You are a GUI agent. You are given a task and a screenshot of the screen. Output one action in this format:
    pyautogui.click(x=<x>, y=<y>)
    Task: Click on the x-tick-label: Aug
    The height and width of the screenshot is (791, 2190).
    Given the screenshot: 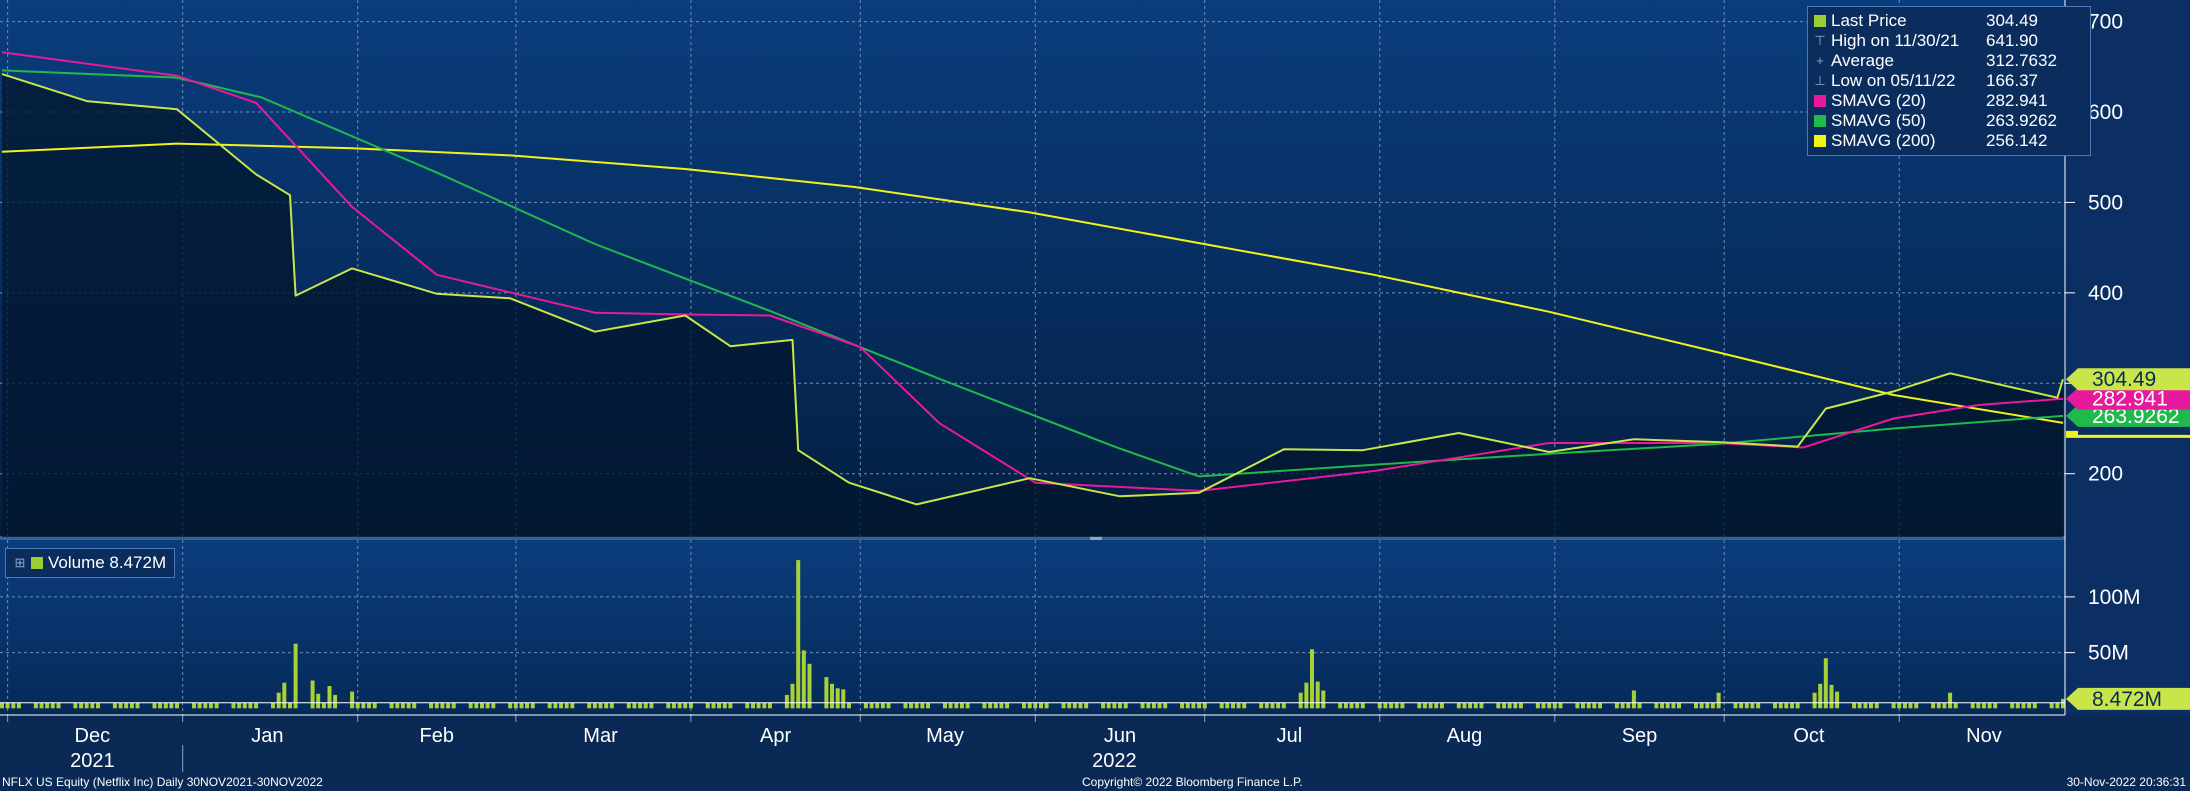 What is the action you would take?
    pyautogui.click(x=1465, y=736)
    